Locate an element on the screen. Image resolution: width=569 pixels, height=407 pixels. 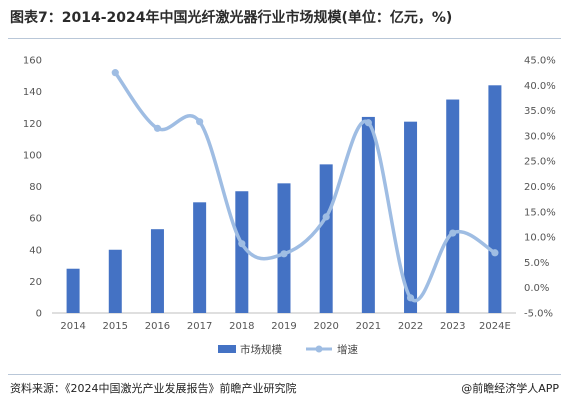
y-right-tick-label: 35.0% is located at coordinates (540, 111).